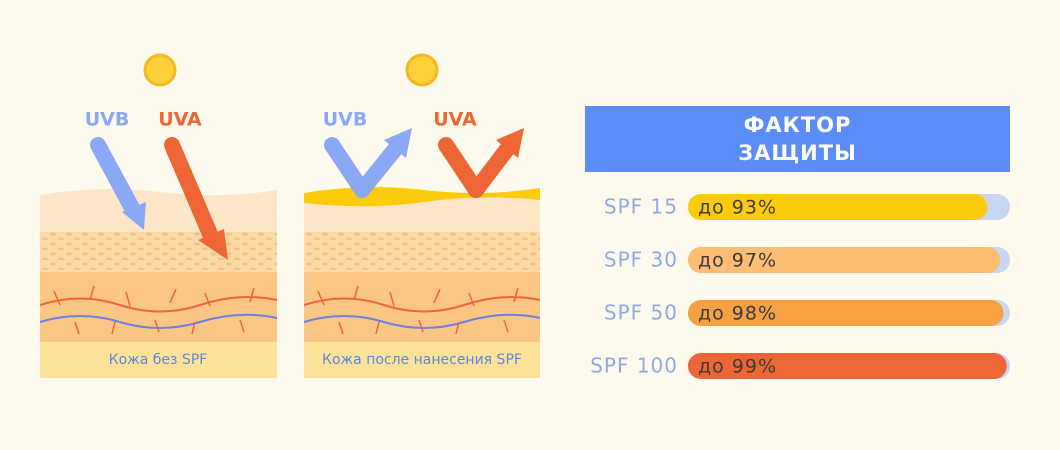 Image resolution: width=1060 pixels, height=450 pixels. Describe the element at coordinates (737, 208) in the screenshot. I see `value-label: до 93%` at that location.